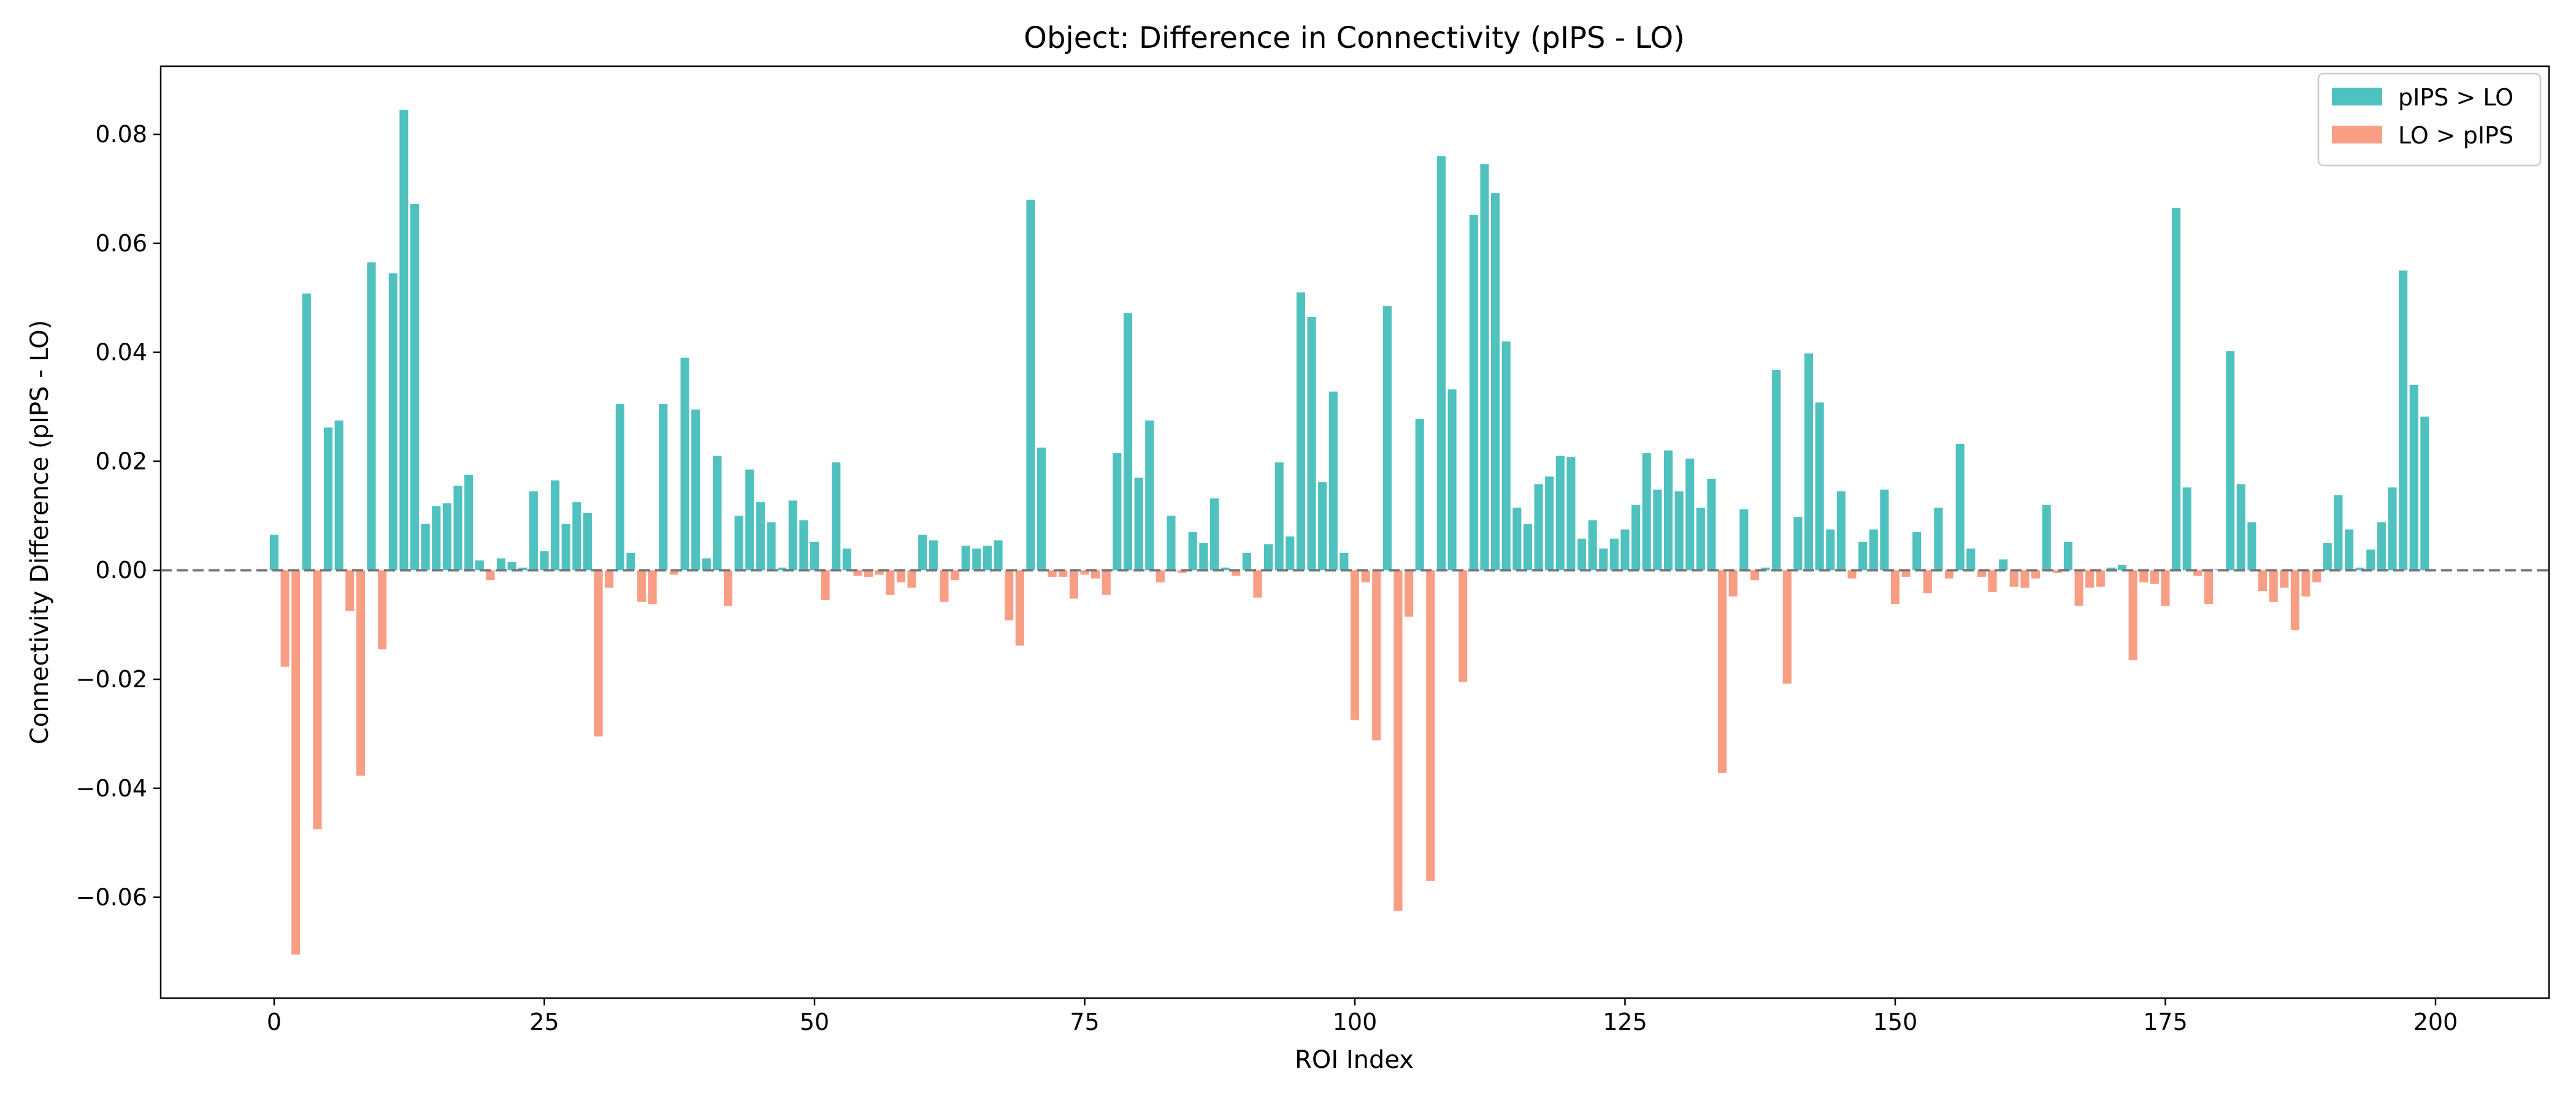 The image size is (2576, 1106). Describe the element at coordinates (121, 352) in the screenshot. I see `y-tick-label: 0.04` at that location.